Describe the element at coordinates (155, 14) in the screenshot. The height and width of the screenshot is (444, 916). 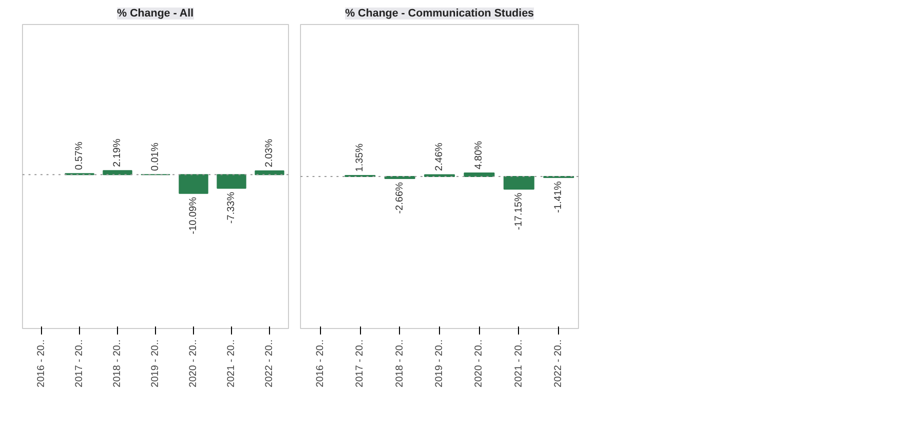
I see `chart-title: % Change - All` at that location.